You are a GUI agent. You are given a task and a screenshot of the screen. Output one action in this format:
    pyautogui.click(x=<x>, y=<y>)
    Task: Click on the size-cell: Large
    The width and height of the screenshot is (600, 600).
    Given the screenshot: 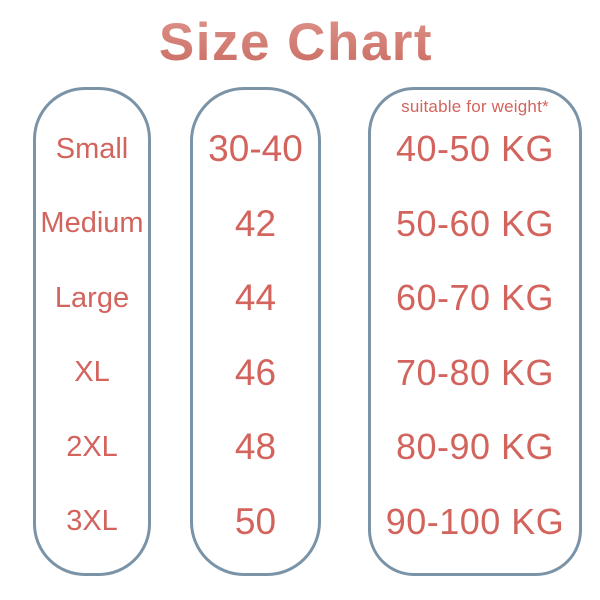 What is the action you would take?
    pyautogui.click(x=92, y=297)
    